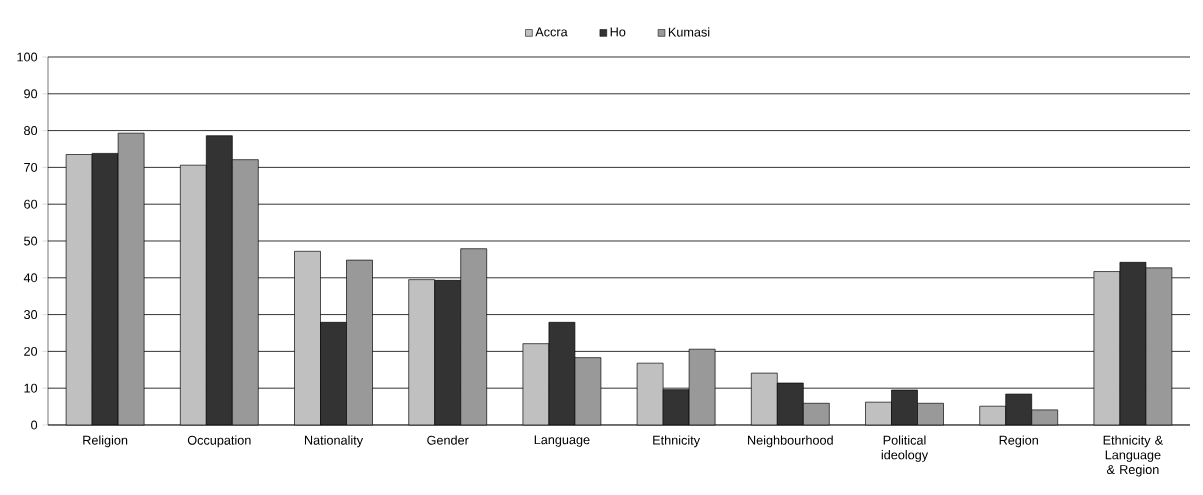 This screenshot has height=495, width=1203. What do you see at coordinates (31, 167) in the screenshot?
I see `y-tick-label: 70` at bounding box center [31, 167].